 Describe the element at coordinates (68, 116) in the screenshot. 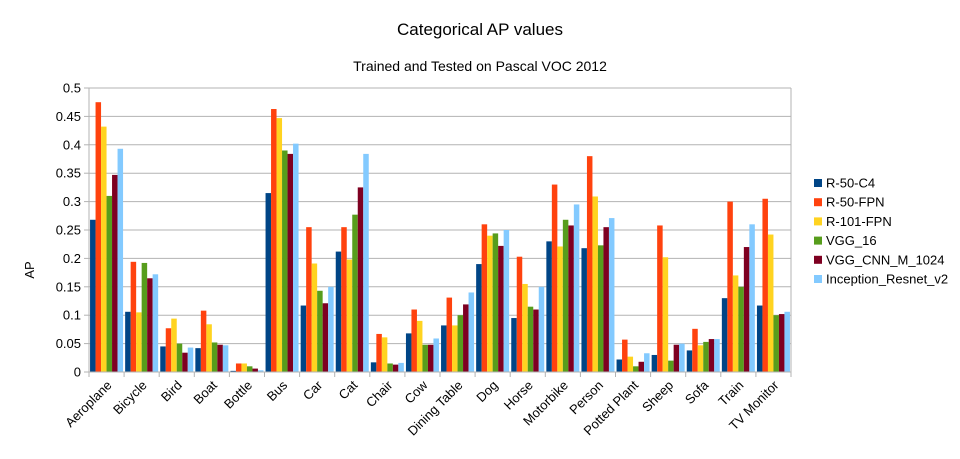

I see `y-tick-label: 0.45` at that location.